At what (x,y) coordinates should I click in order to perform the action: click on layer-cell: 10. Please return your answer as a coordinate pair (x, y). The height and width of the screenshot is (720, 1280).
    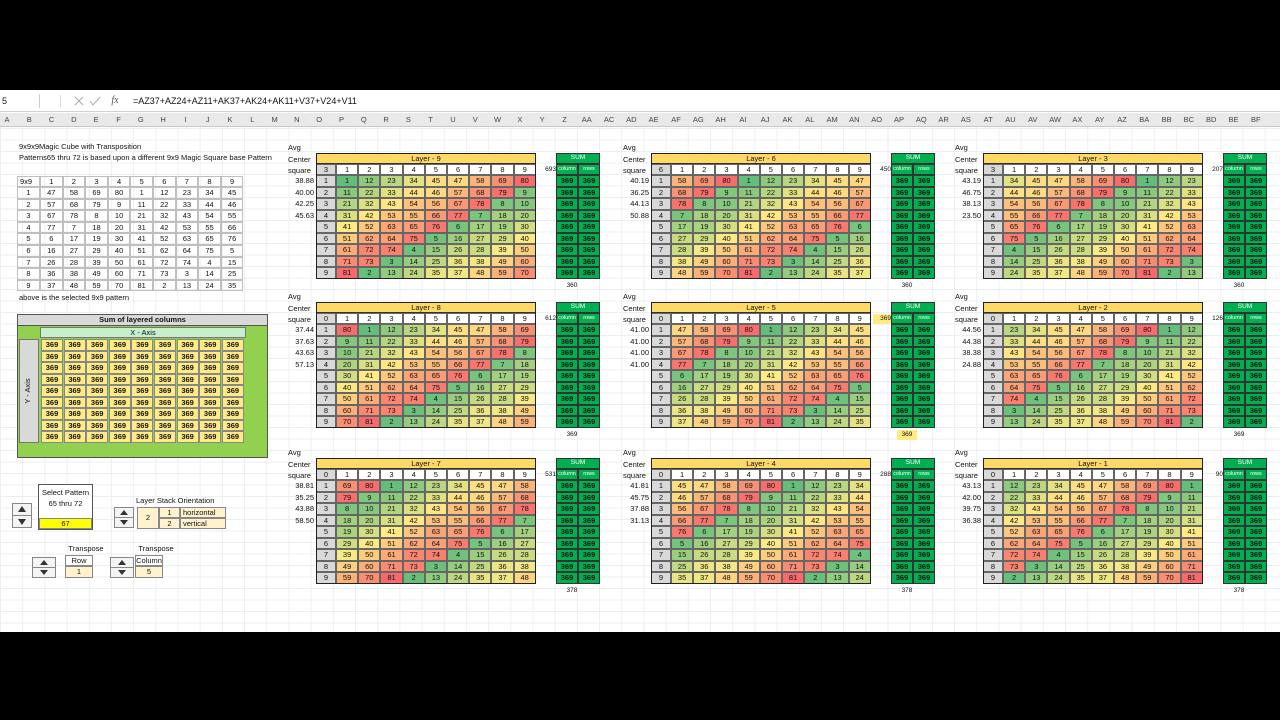
    Looking at the image, I should click on (770, 509).